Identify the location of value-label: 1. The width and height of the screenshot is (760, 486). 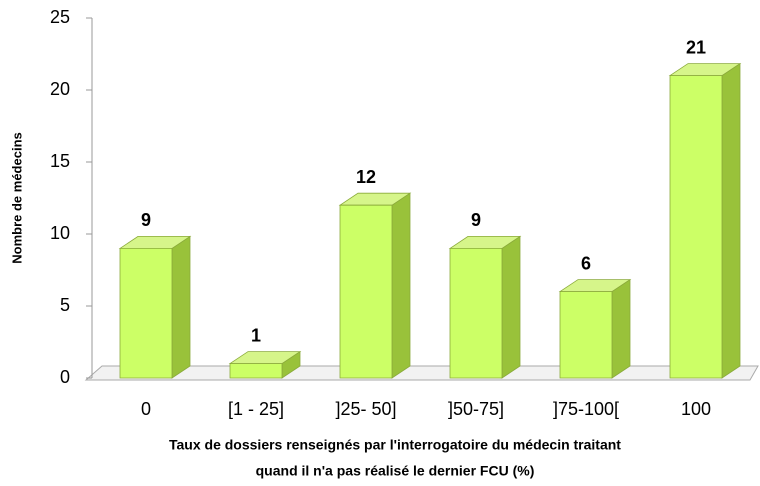
(256, 335).